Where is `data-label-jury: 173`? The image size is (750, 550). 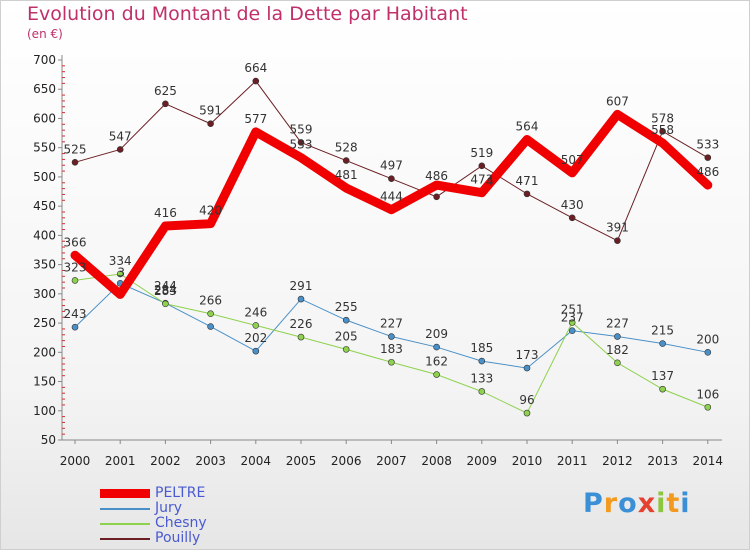 data-label-jury: 173 is located at coordinates (527, 355).